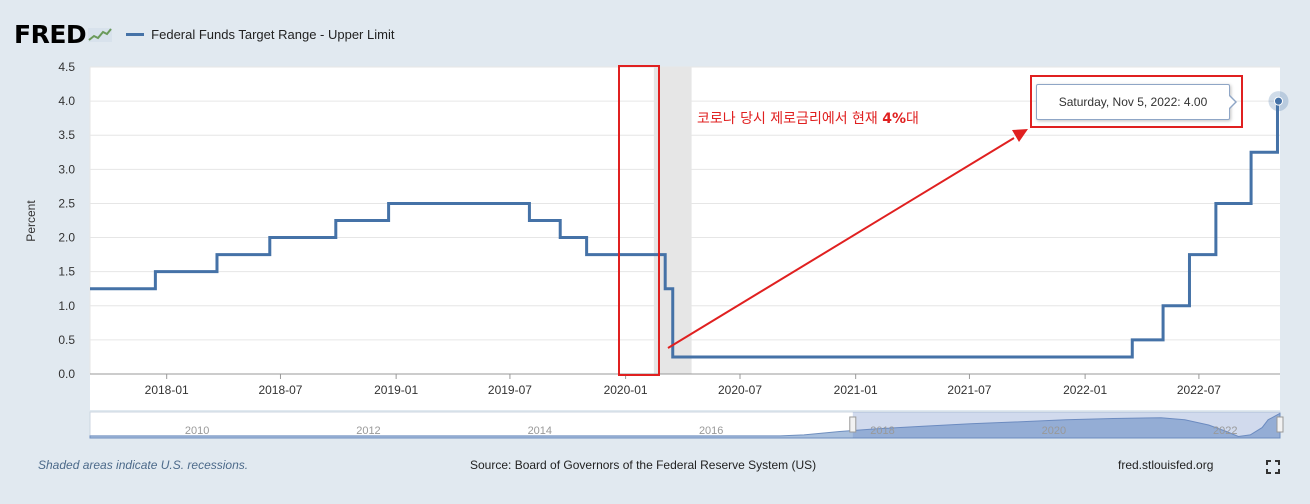 The width and height of the screenshot is (1310, 504). I want to click on tooltip-highlight-box, so click(1136, 101).